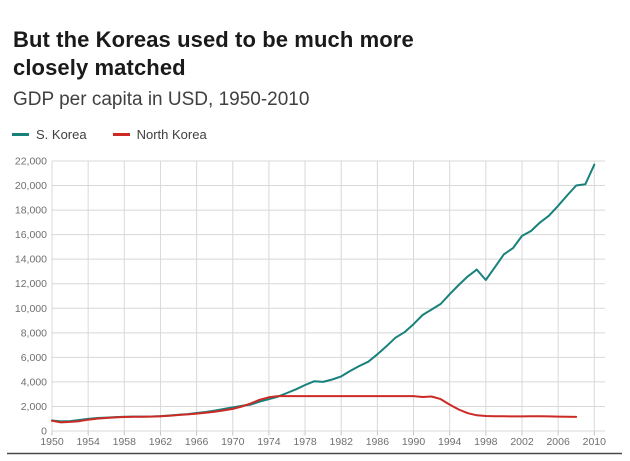 This screenshot has height=461, width=630. What do you see at coordinates (213, 39) in the screenshot?
I see `chart-title-line1: But the Koreas used to be much more` at bounding box center [213, 39].